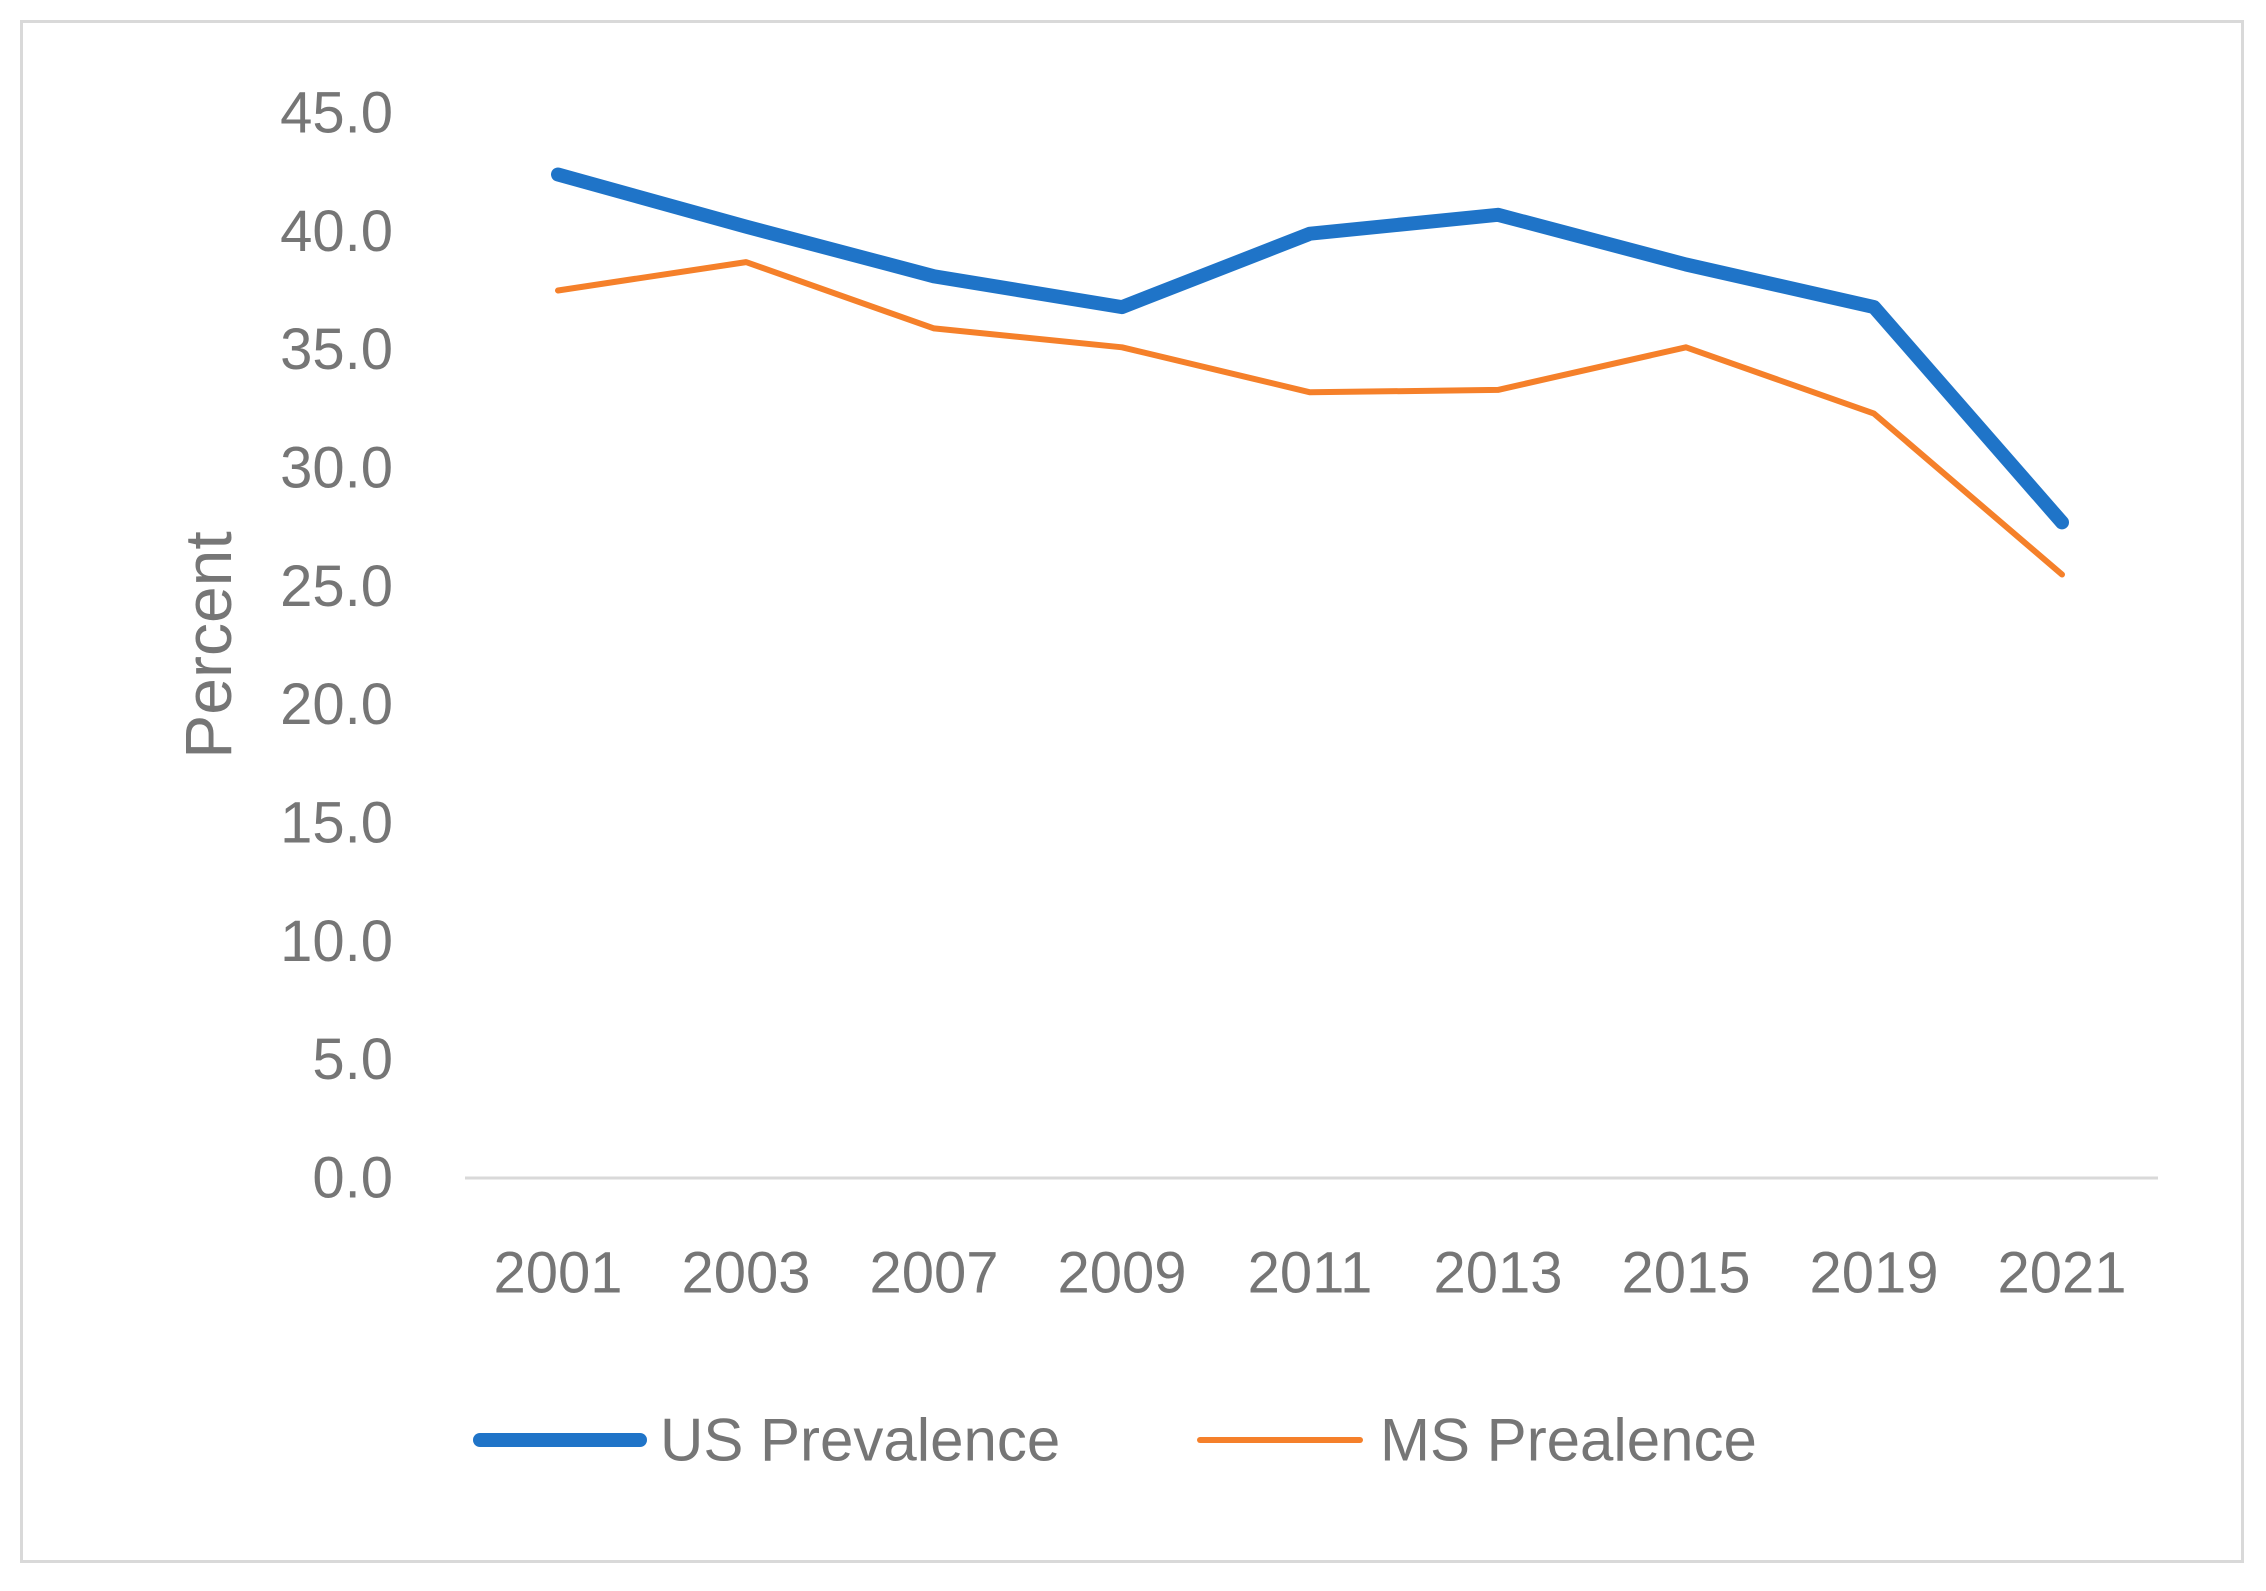 The image size is (2266, 1591). Describe the element at coordinates (336, 468) in the screenshot. I see `y-tick-label: 30.0` at that location.